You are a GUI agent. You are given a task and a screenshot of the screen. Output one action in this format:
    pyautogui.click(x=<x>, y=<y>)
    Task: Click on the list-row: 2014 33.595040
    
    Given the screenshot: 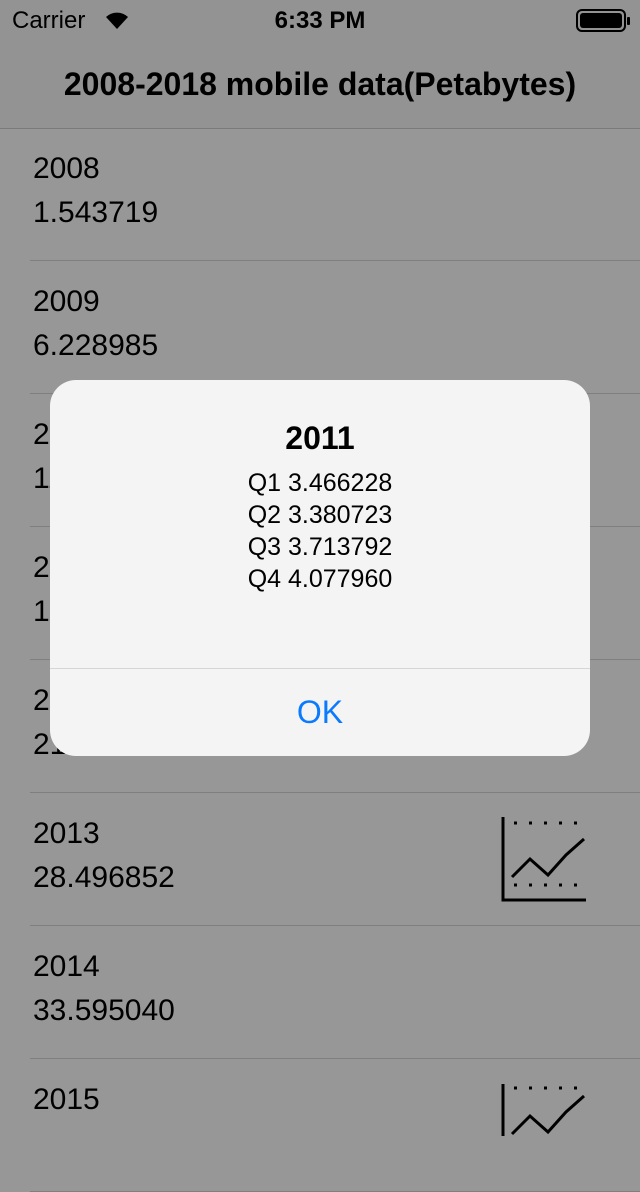 What is the action you would take?
    pyautogui.click(x=320, y=992)
    